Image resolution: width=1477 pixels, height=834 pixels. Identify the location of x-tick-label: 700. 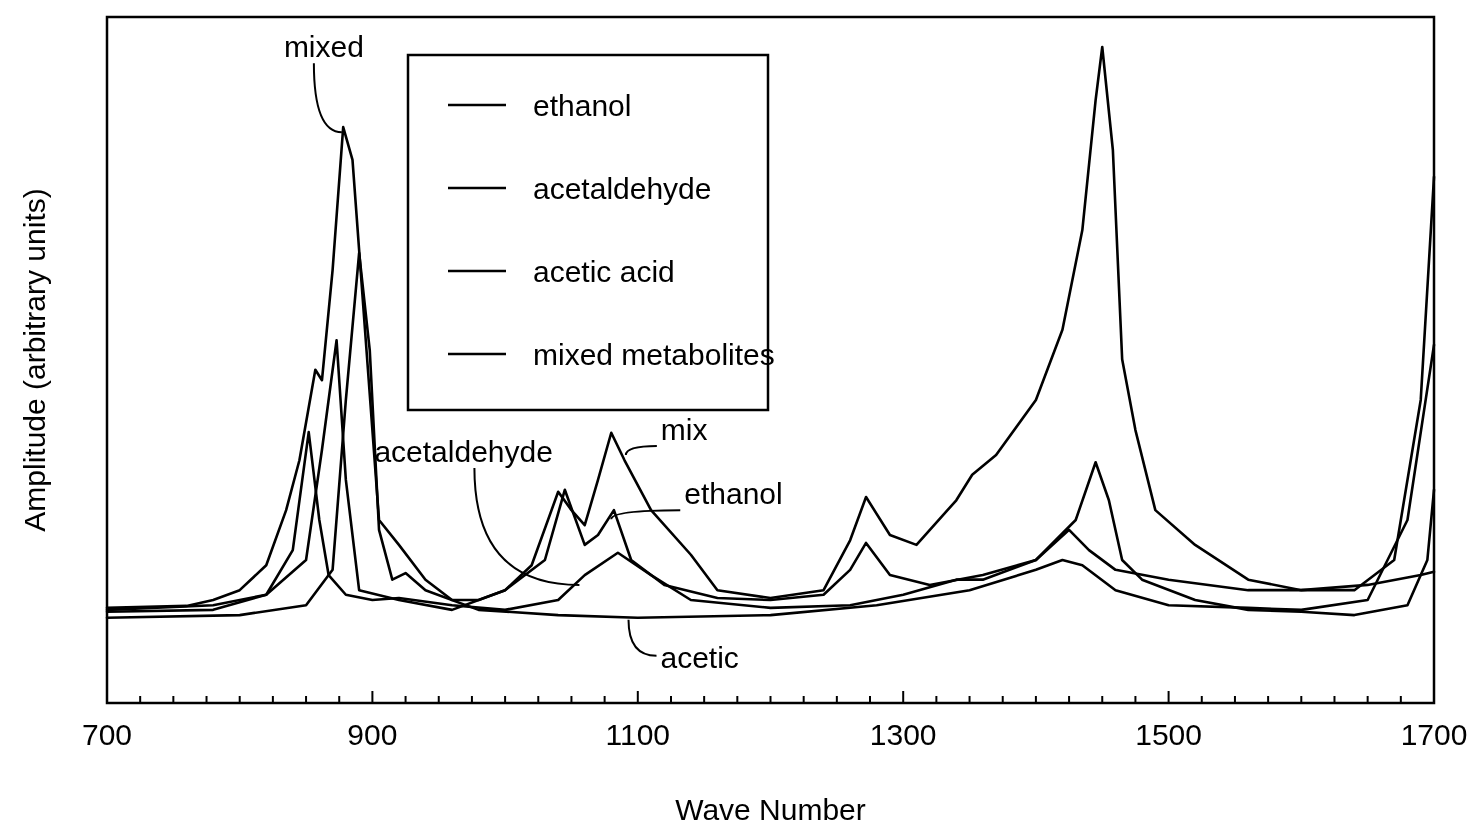
(107, 734).